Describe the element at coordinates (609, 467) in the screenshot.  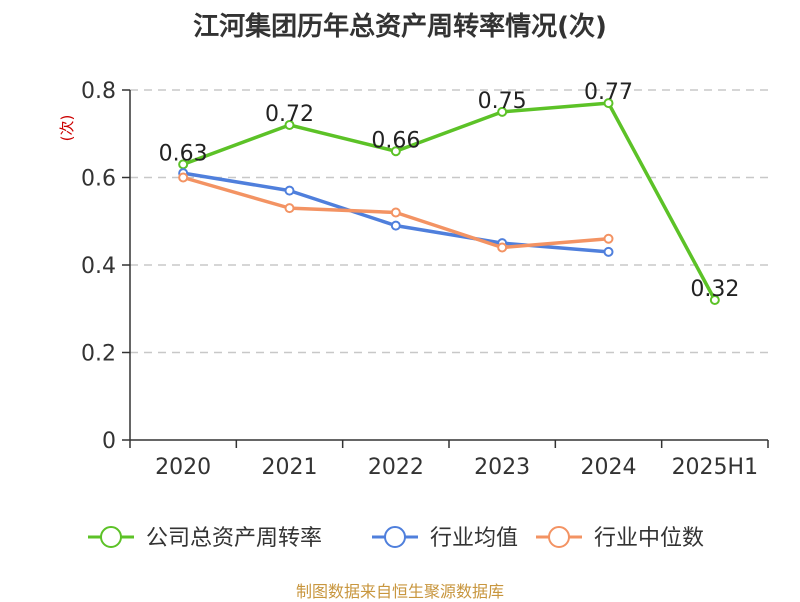
I see `x-tick-label: 2024` at that location.